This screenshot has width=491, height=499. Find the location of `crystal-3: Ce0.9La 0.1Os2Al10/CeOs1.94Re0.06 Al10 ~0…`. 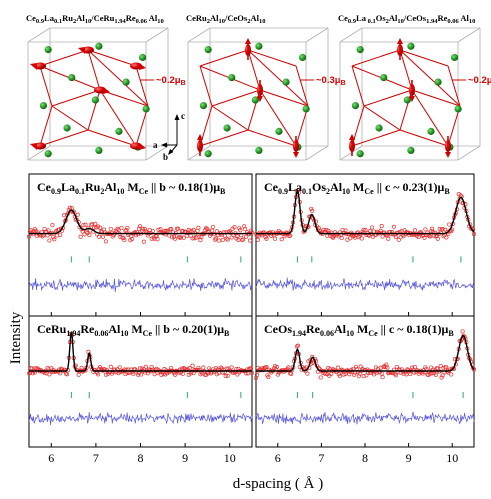

crystal-3: Ce0.9La 0.1Os2Al10/CeOs1.94Re0.06 Al10 ~0… is located at coordinates (414, 87).